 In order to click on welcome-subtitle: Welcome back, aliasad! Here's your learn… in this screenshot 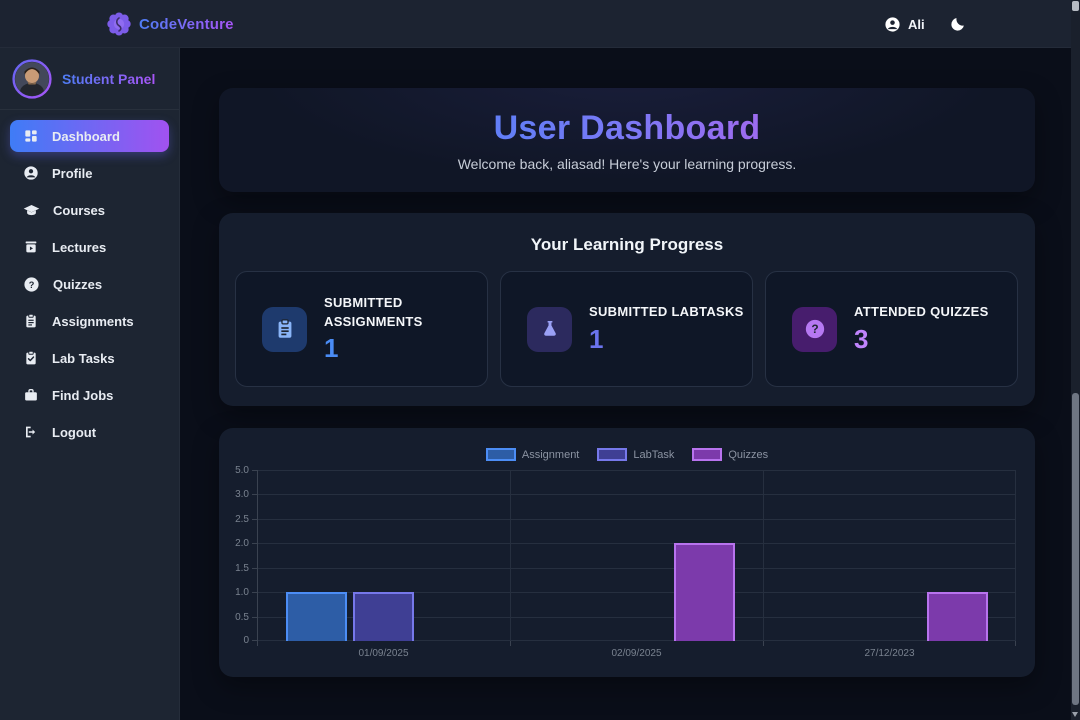, I will do `click(627, 163)`.